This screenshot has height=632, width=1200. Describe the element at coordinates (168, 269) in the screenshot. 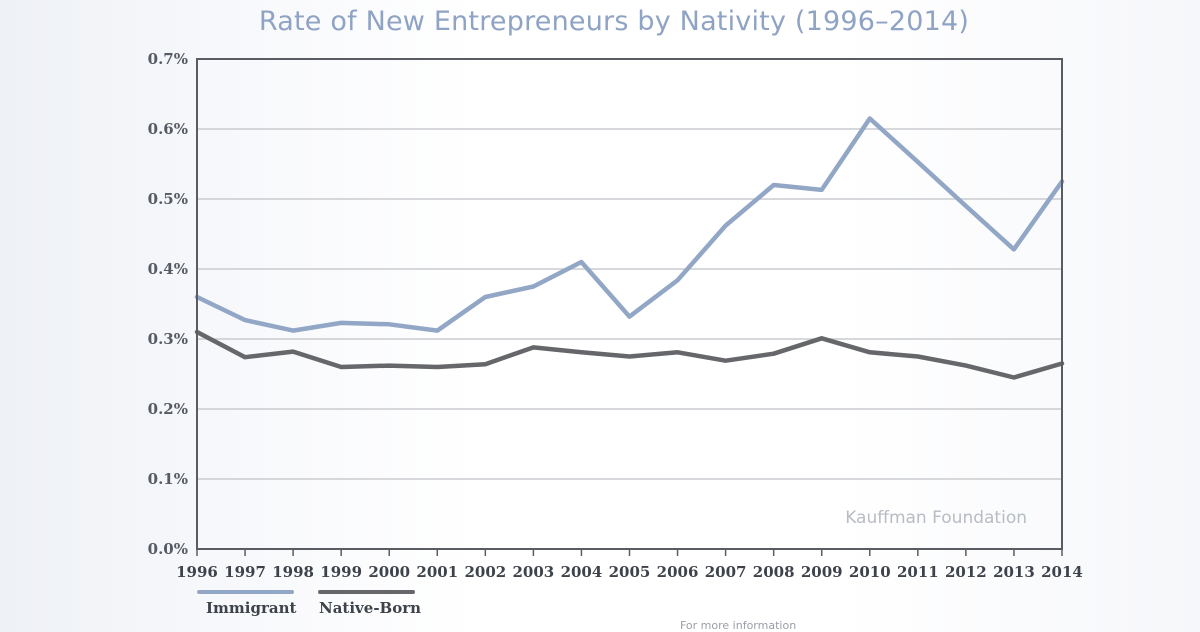

I see `y-tick-label: 0.4%` at that location.